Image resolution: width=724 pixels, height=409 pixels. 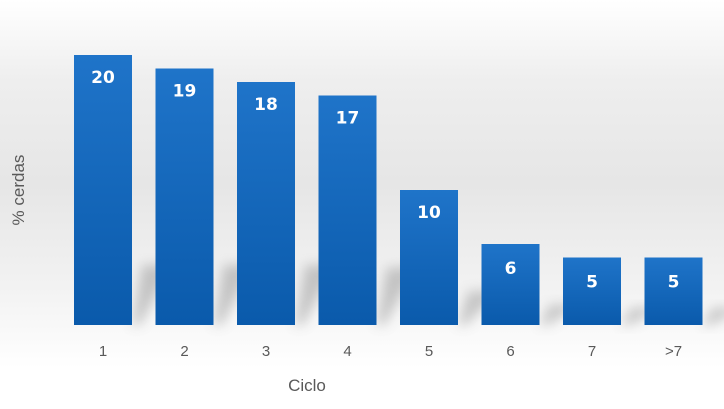 What do you see at coordinates (347, 351) in the screenshot?
I see `x-tick-label: 4` at bounding box center [347, 351].